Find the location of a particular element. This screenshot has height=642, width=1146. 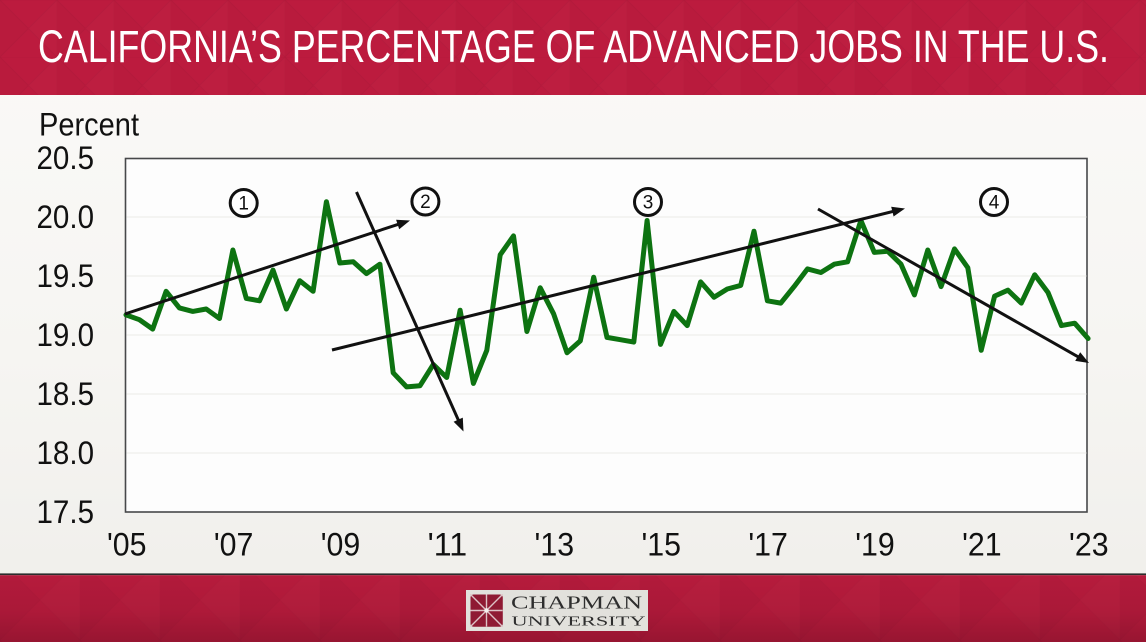

svg-text: '23 is located at coordinates (1089, 545).